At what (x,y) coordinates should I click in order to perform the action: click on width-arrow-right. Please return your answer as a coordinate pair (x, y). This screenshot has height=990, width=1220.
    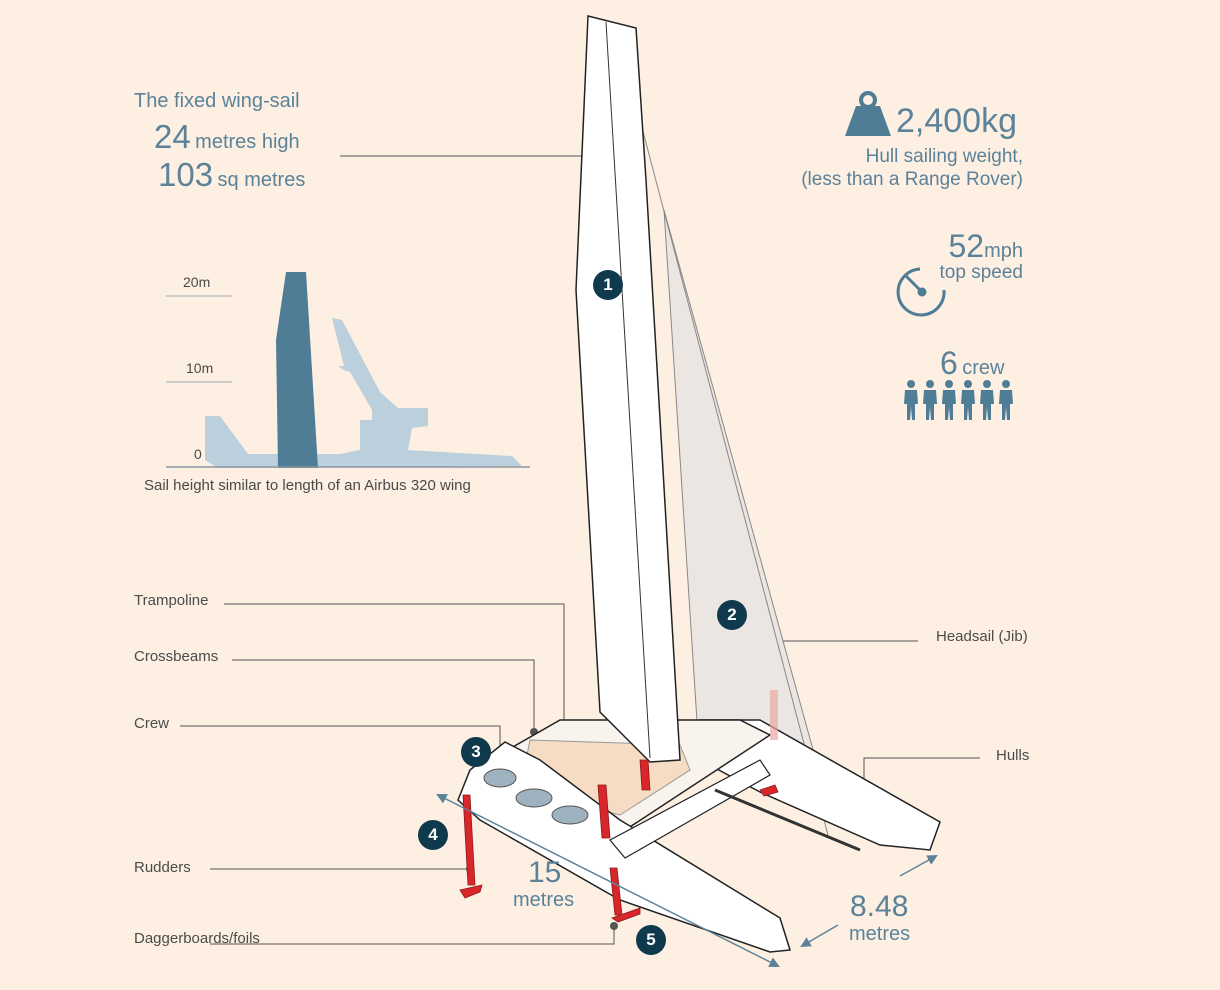
    Looking at the image, I should click on (918, 865).